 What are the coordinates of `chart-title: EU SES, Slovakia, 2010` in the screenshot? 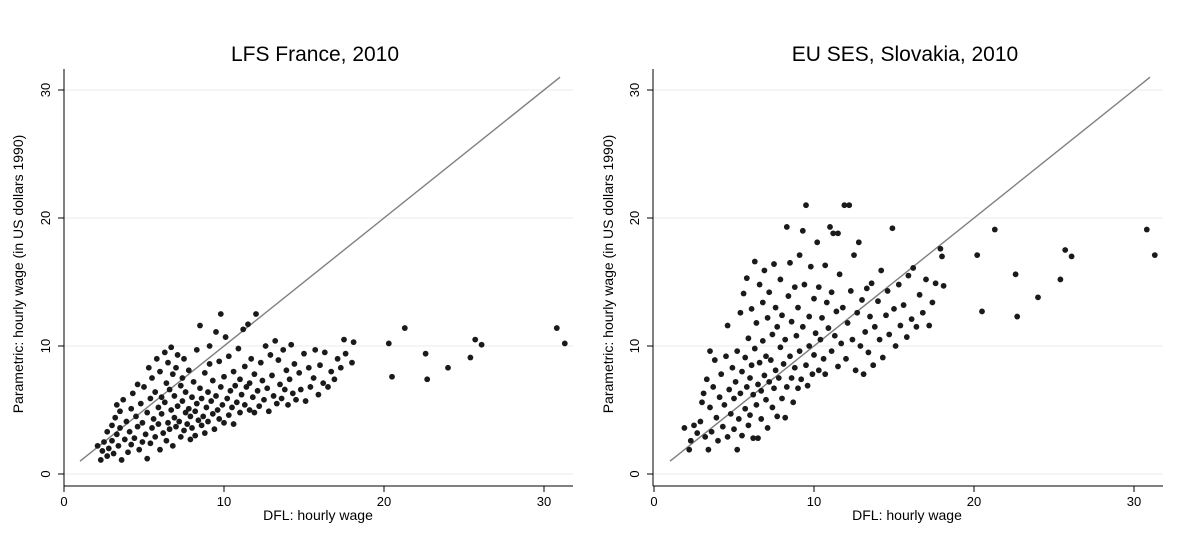 It's located at (905, 54).